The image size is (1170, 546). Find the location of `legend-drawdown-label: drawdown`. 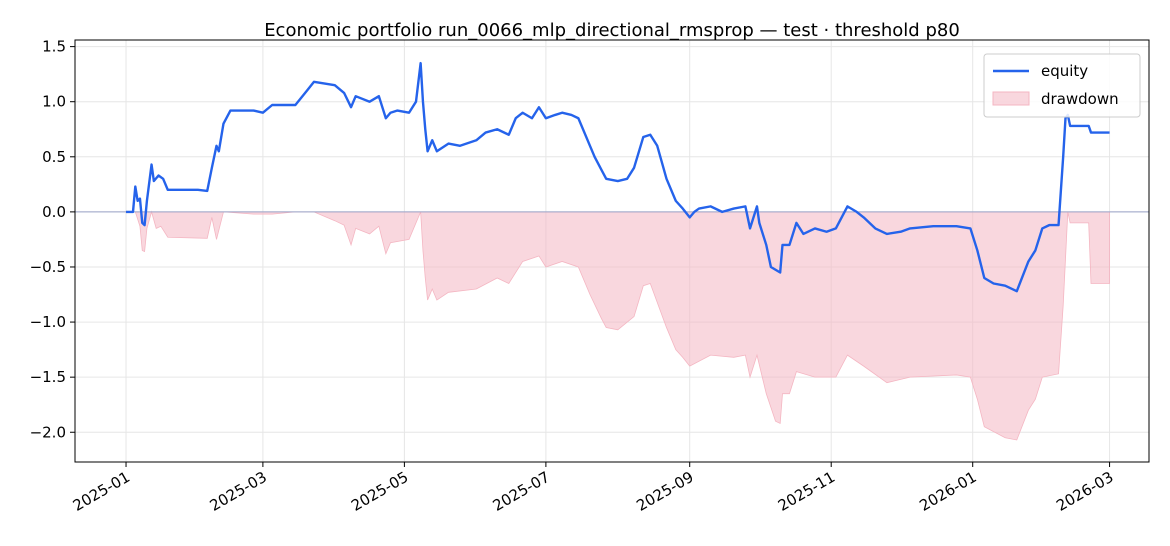

legend-drawdown-label: drawdown is located at coordinates (1080, 99).